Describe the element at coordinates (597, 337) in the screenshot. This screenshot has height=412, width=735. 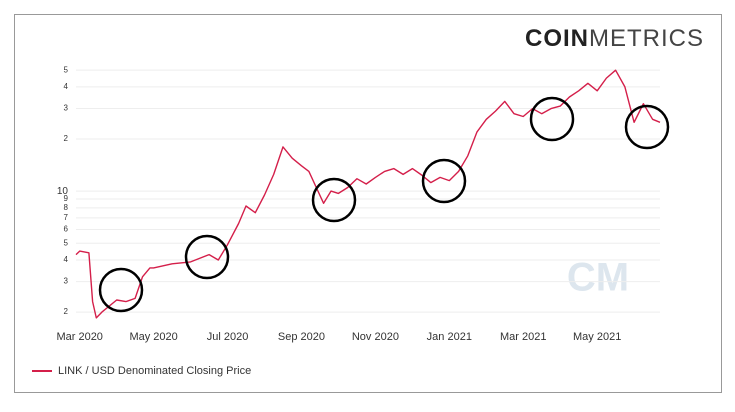
I see `x-tick-label: May 2021` at that location.